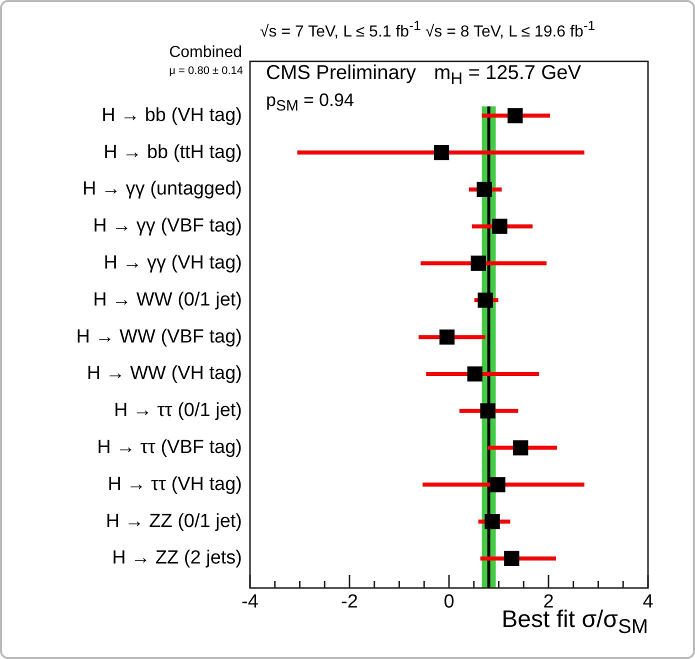  I want to click on y-tick-label: H → γγ (VBF tag), so click(167, 226).